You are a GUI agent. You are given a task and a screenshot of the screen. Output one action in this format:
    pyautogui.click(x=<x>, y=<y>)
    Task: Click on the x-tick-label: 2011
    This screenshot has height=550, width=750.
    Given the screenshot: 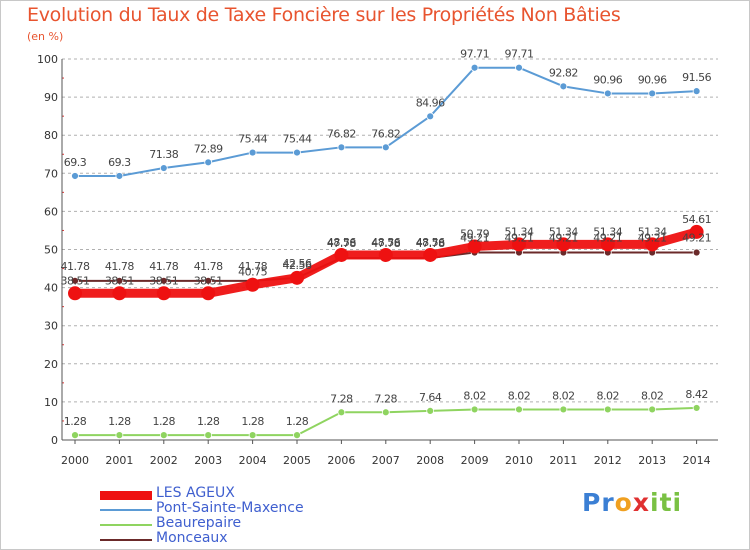 What is the action you would take?
    pyautogui.click(x=563, y=460)
    